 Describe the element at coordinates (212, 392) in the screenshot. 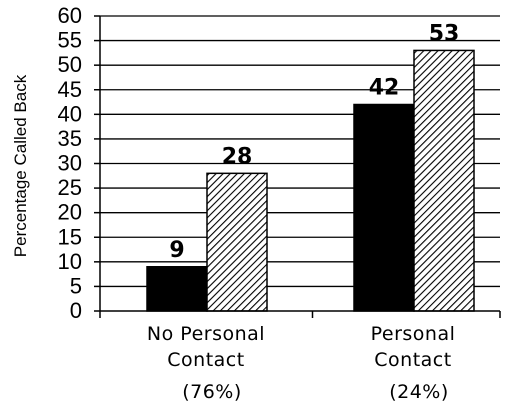

I see `x-category-share-label: (76%)` at that location.